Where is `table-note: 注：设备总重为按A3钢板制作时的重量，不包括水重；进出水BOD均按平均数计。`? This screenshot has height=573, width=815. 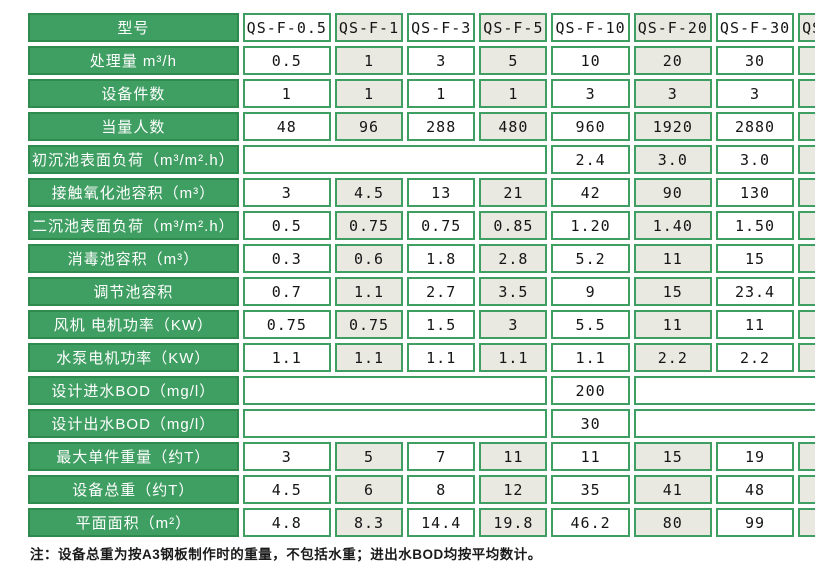
table-note: 注：设备总重为按A3钢板制作时的重量，不包括水重；进出水BOD均按平均数计。 is located at coordinates (286, 554).